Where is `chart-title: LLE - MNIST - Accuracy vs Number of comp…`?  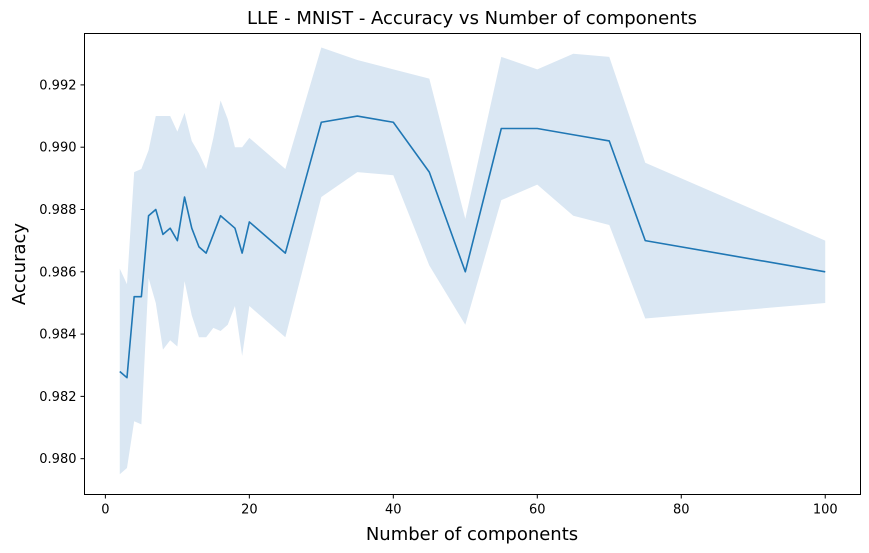
chart-title: LLE - MNIST - Accuracy vs Number of comp… is located at coordinates (472, 18).